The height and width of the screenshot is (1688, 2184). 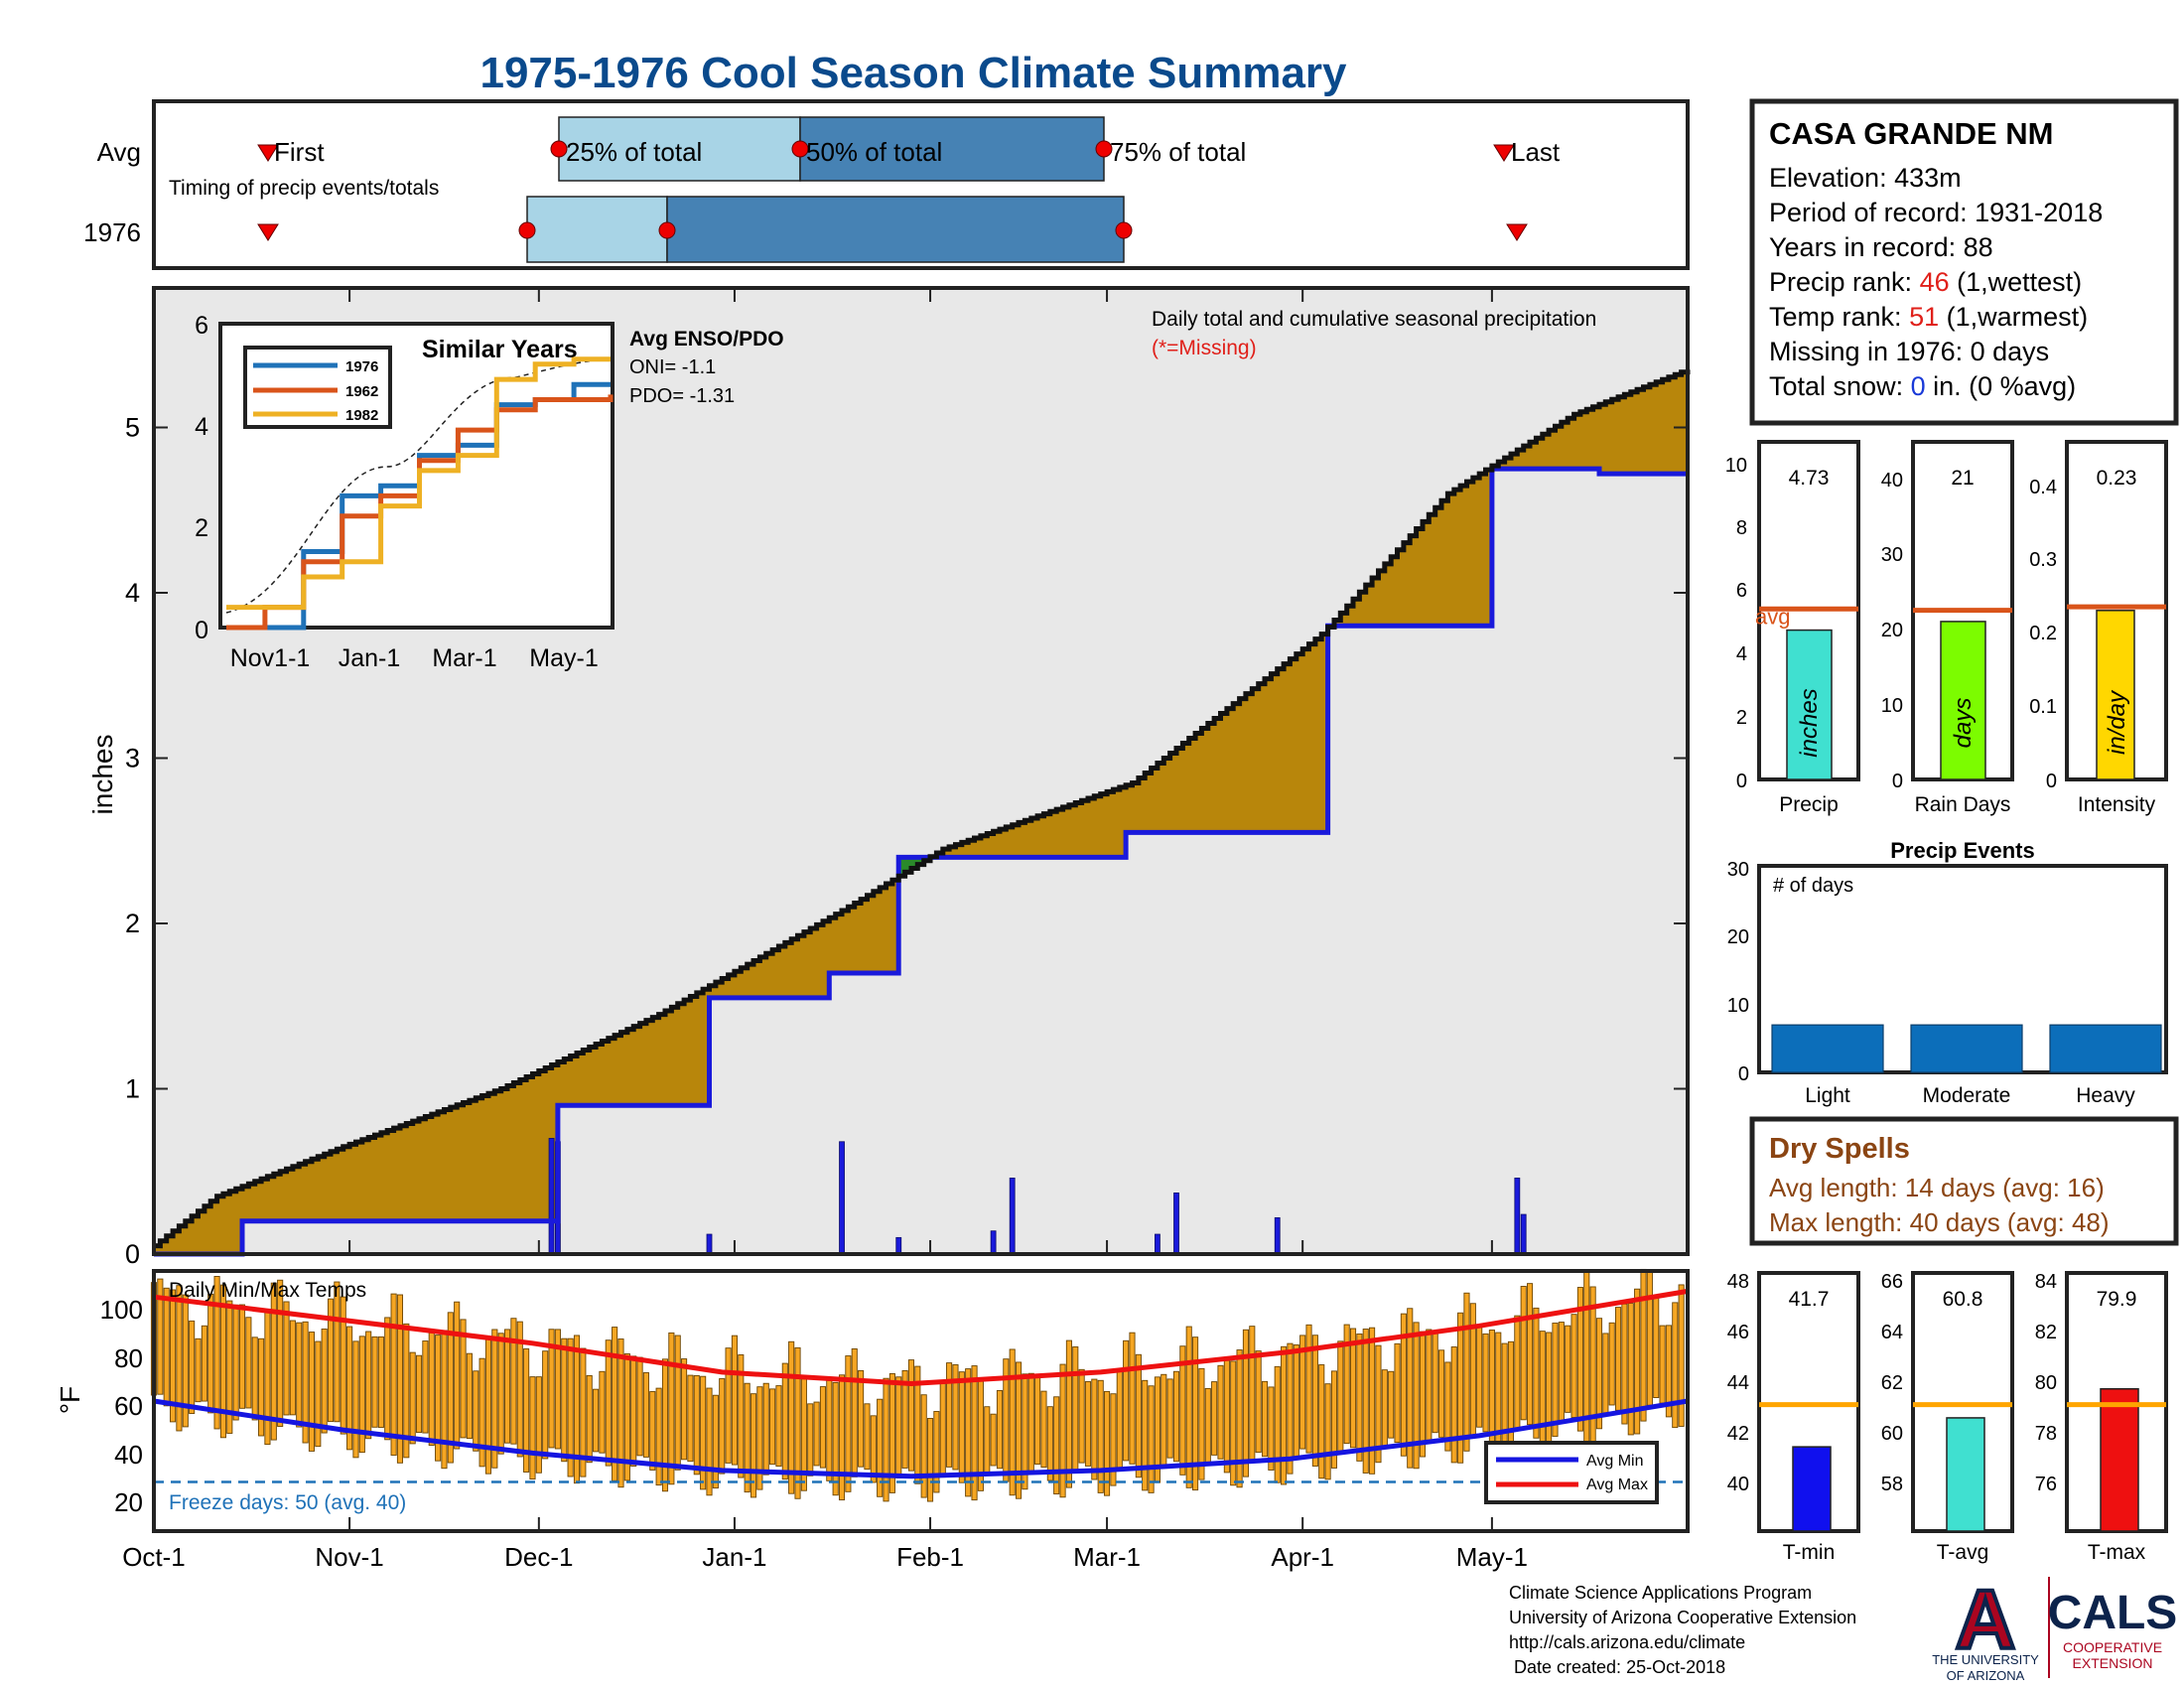 What do you see at coordinates (2046, 1332) in the screenshot?
I see `tmax-ytick-82: 82` at bounding box center [2046, 1332].